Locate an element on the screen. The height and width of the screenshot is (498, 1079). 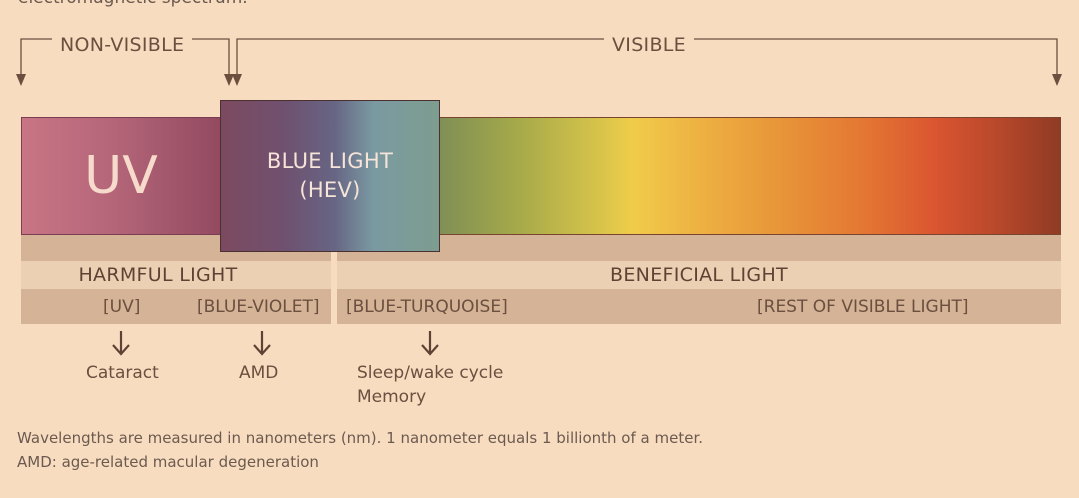
uv-band is located at coordinates (121, 176).